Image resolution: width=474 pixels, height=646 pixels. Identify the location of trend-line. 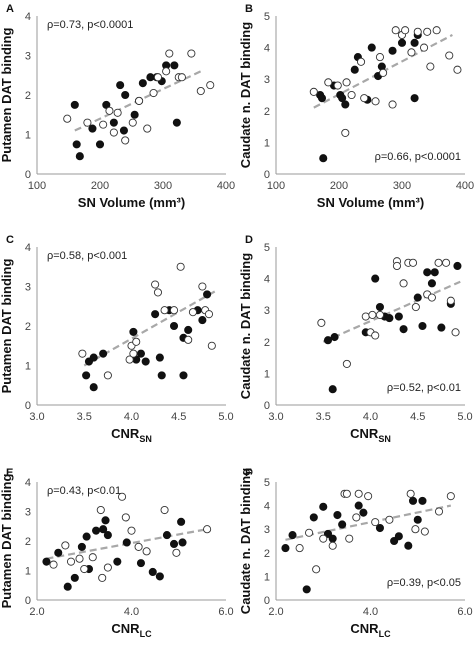
(391, 311).